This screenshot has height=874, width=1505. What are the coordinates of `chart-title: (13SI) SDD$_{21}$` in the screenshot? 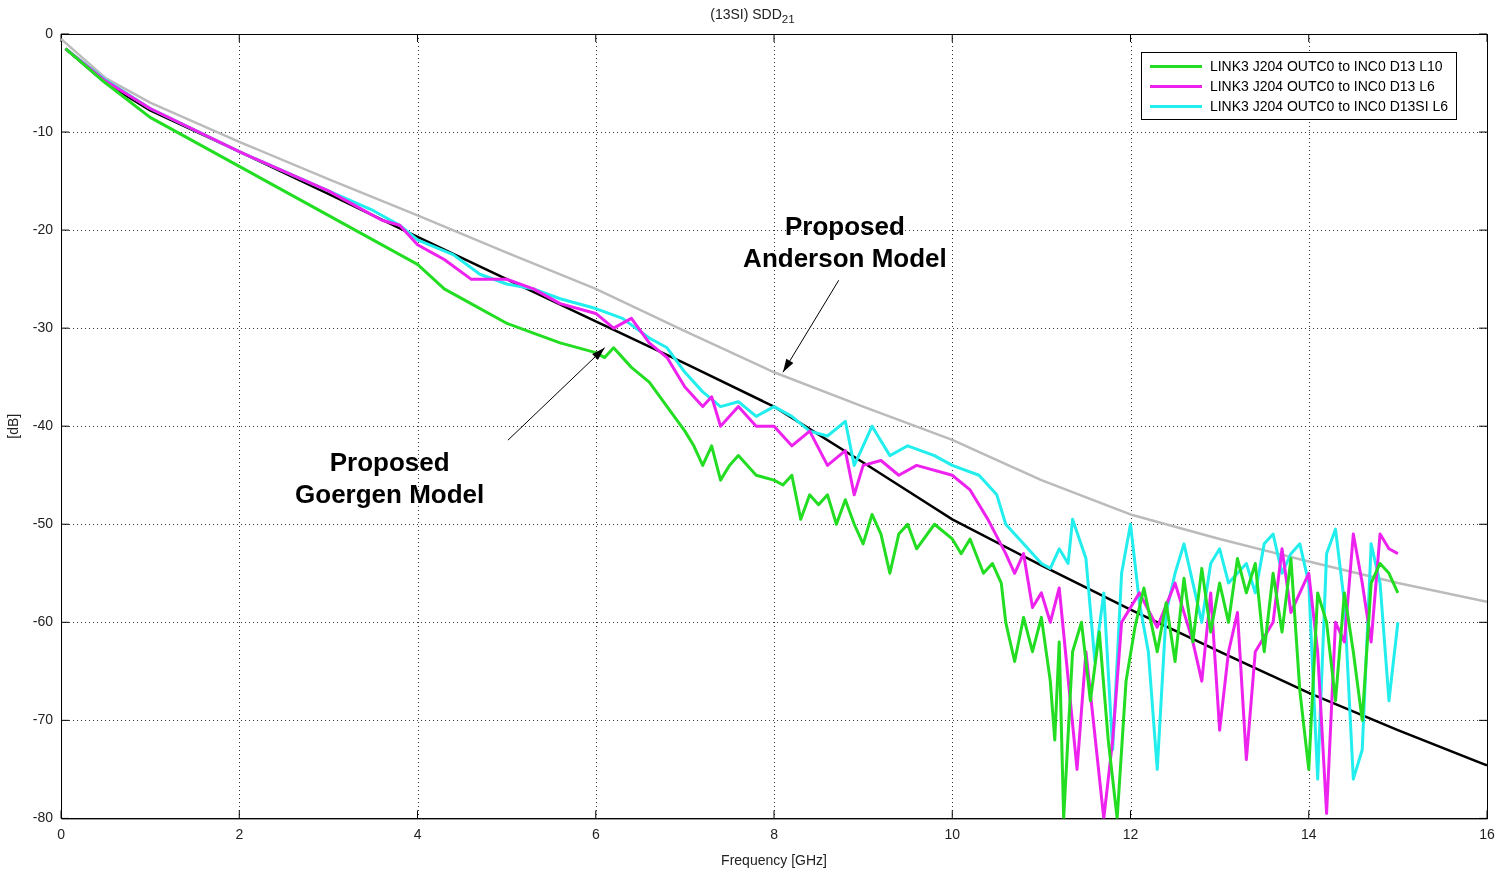 It's located at (752, 15).